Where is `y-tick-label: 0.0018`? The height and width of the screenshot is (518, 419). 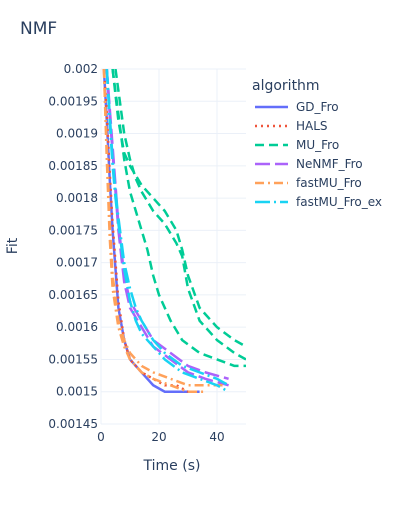 y-tick-label: 0.0018 is located at coordinates (77, 198).